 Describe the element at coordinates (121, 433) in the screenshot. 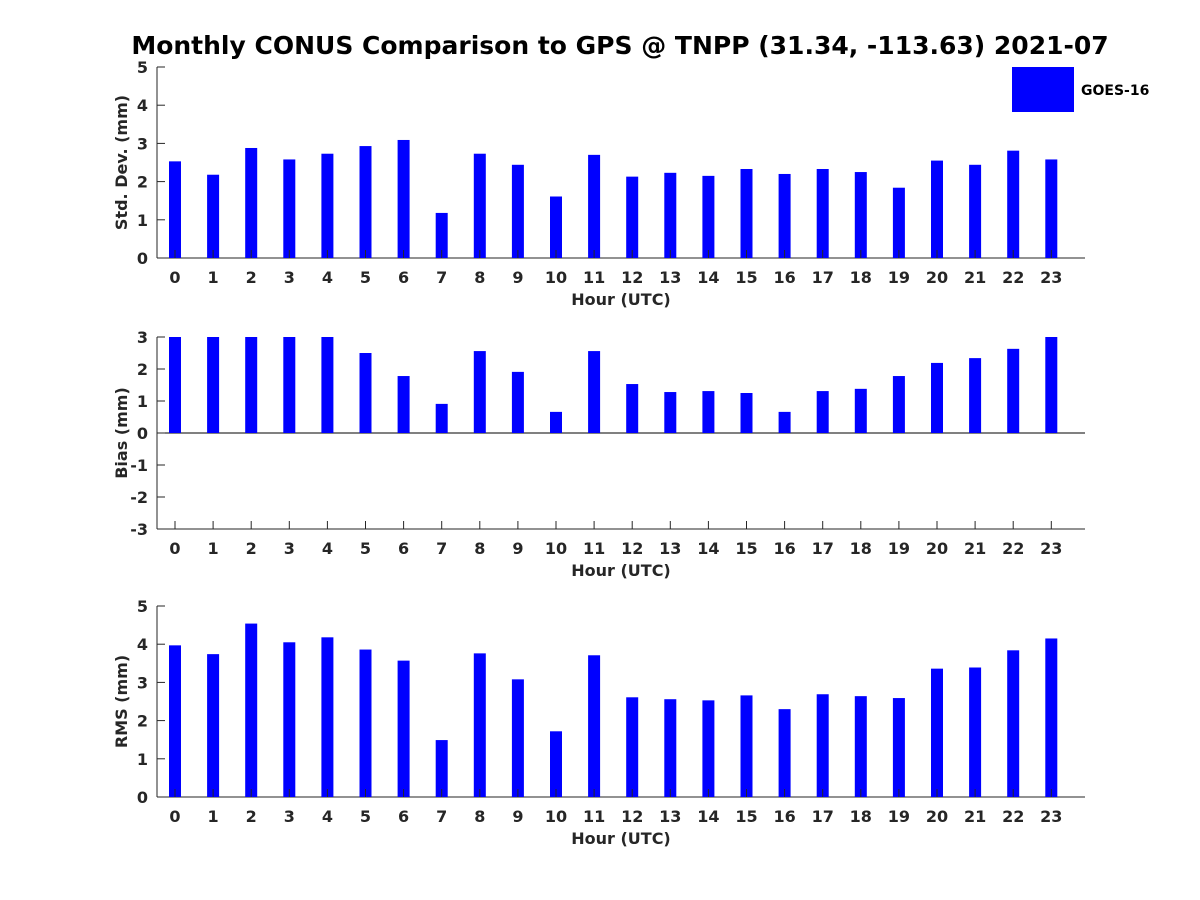

I see `y-axis-label: Bias (mm)` at that location.